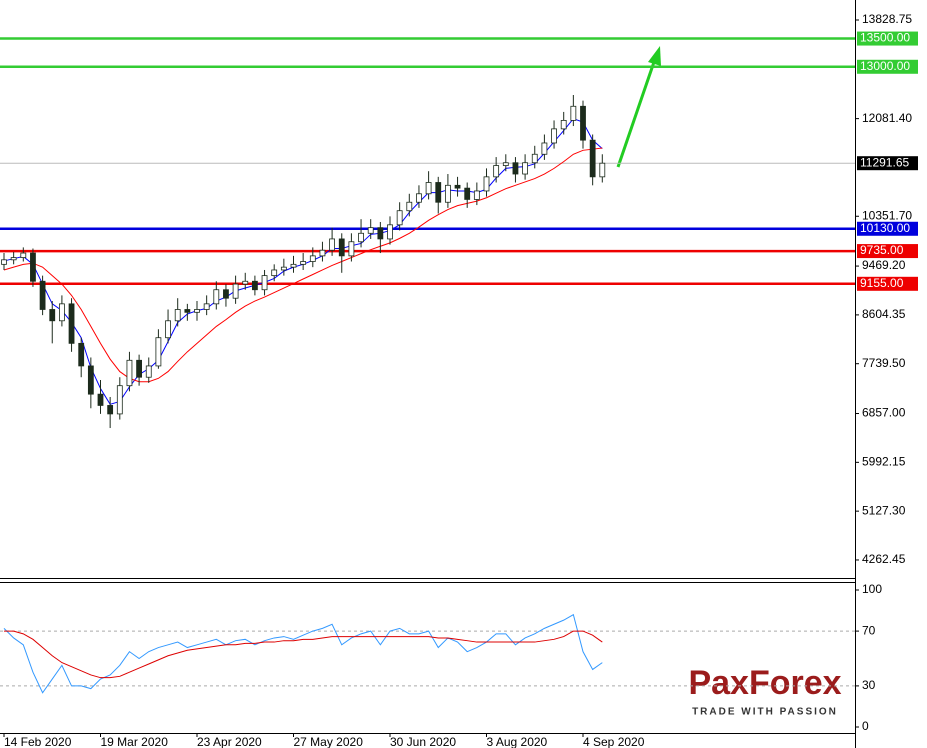 The width and height of the screenshot is (927, 748). Describe the element at coordinates (135, 741) in the screenshot. I see `x-tick-label: 19 Mar 2020` at that location.